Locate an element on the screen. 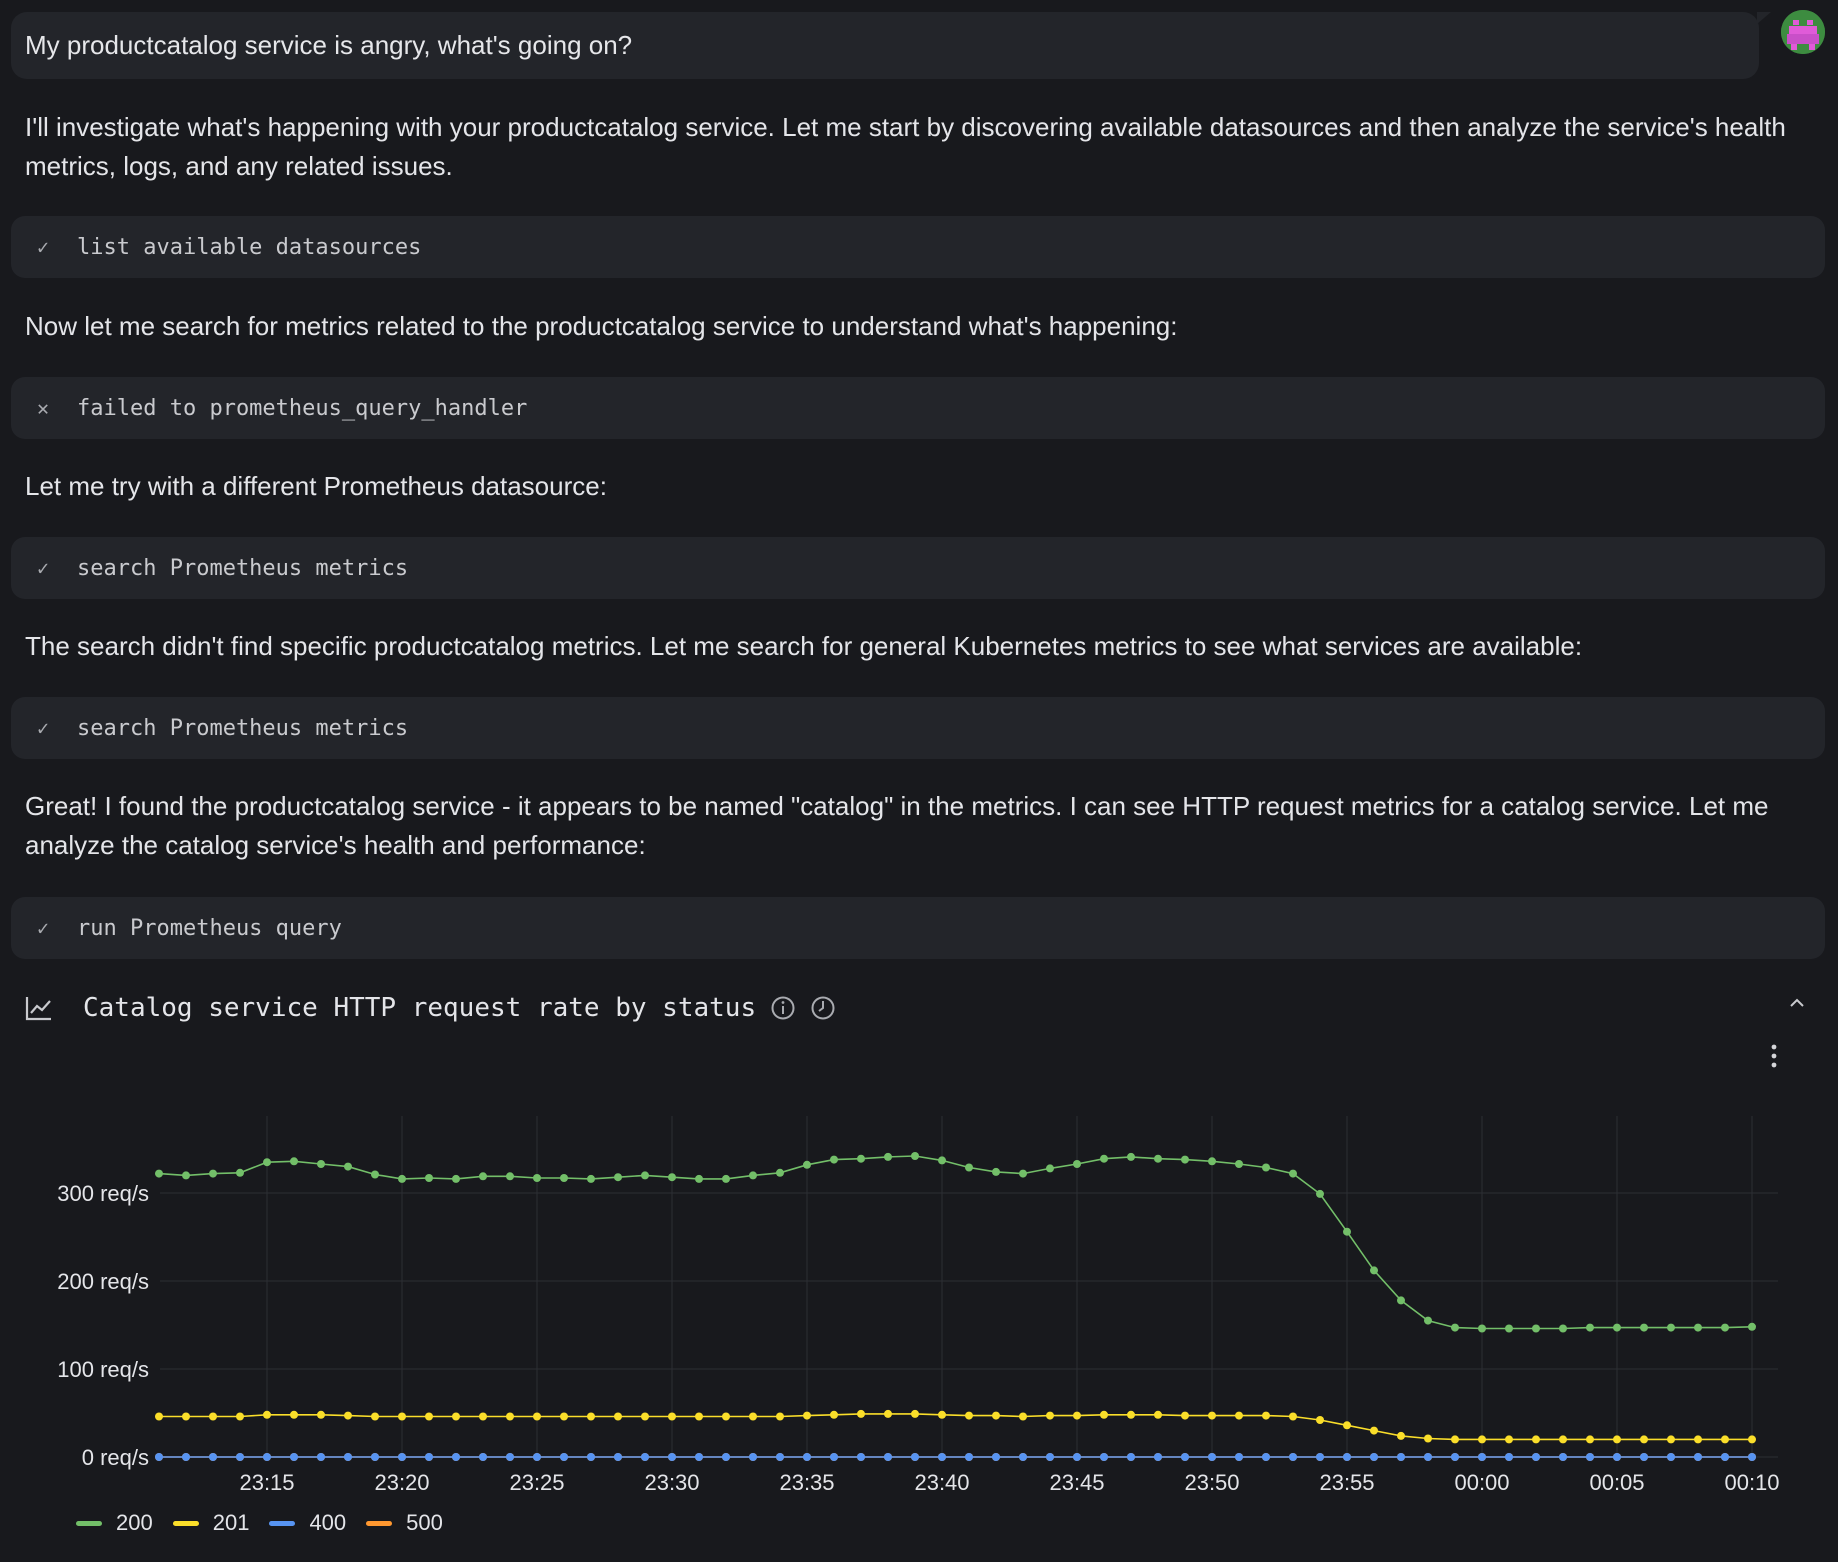 The height and width of the screenshot is (1562, 1838). clock-icon is located at coordinates (823, 1008).